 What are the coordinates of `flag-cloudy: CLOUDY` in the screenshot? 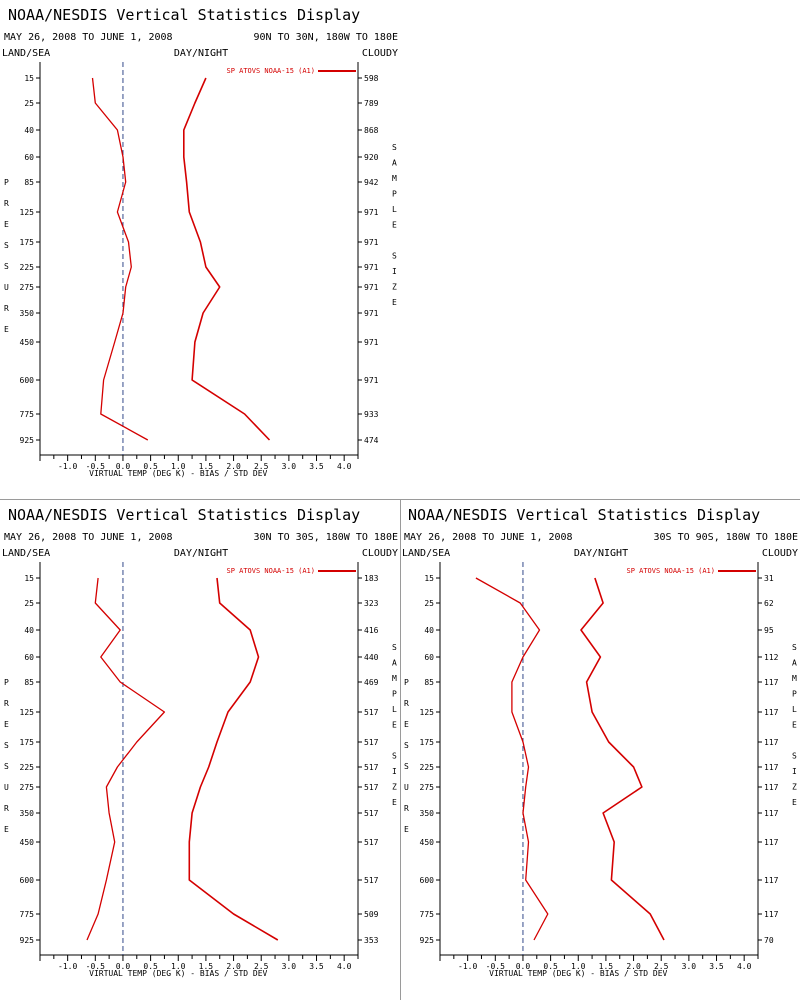 It's located at (380, 553).